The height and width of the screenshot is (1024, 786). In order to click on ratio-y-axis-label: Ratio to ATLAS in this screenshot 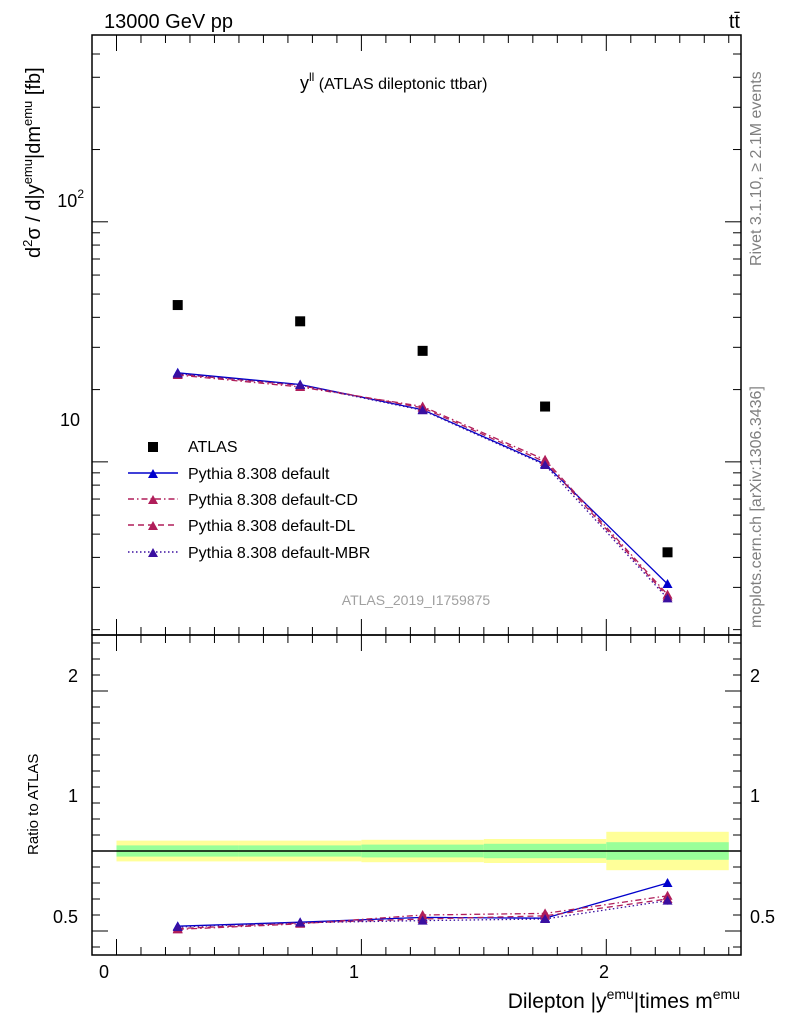, I will do `click(33, 804)`.